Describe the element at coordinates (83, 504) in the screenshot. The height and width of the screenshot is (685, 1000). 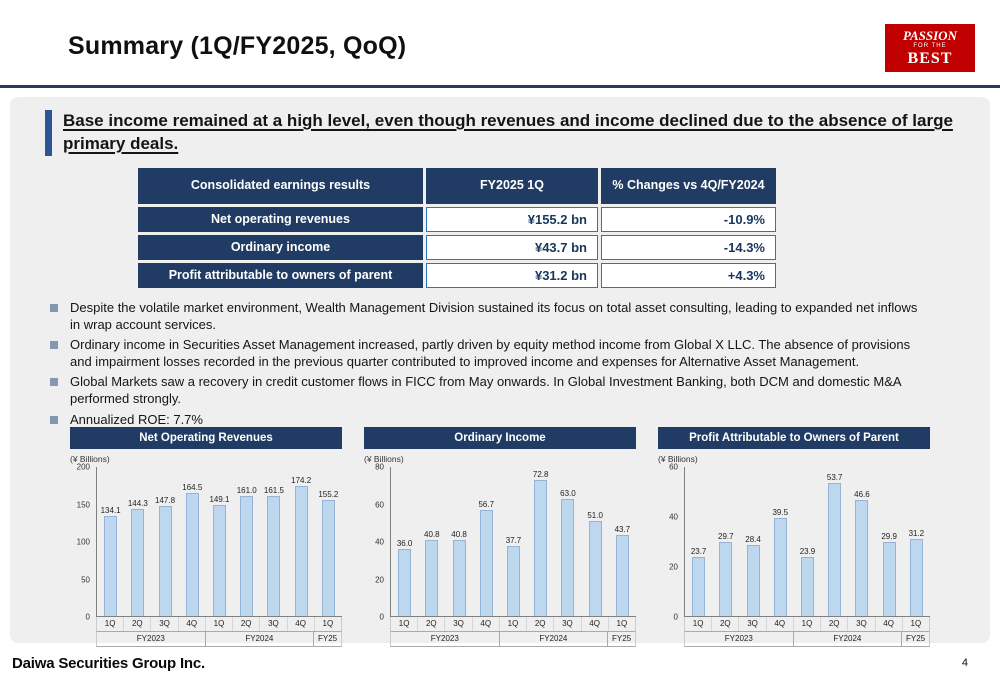
I see `y-tick-label: 150` at that location.